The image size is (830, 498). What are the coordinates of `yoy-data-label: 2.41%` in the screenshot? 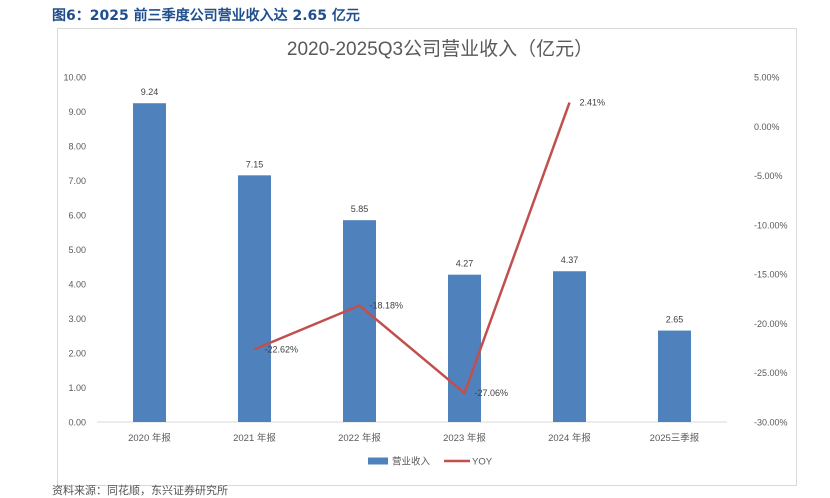 It's located at (593, 103).